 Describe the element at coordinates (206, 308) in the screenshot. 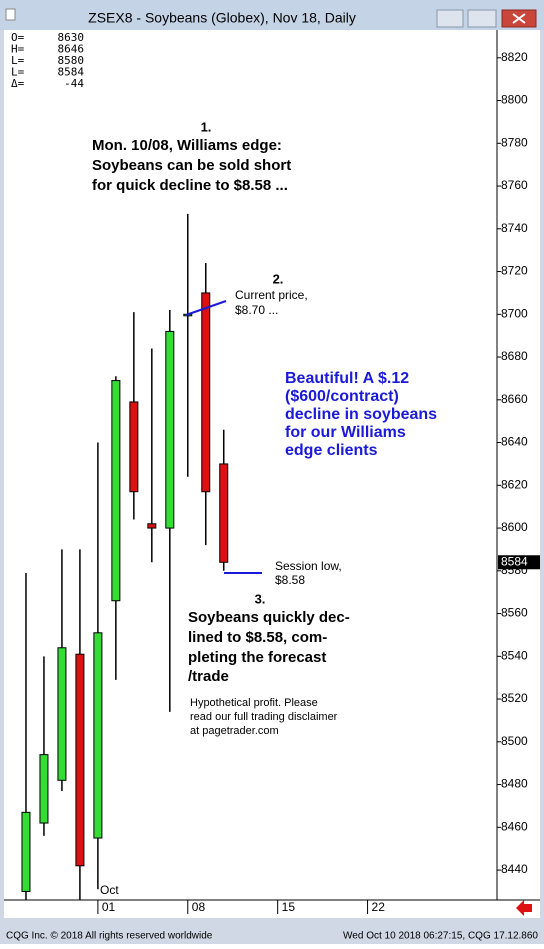

I see `annotation-pointer` at that location.